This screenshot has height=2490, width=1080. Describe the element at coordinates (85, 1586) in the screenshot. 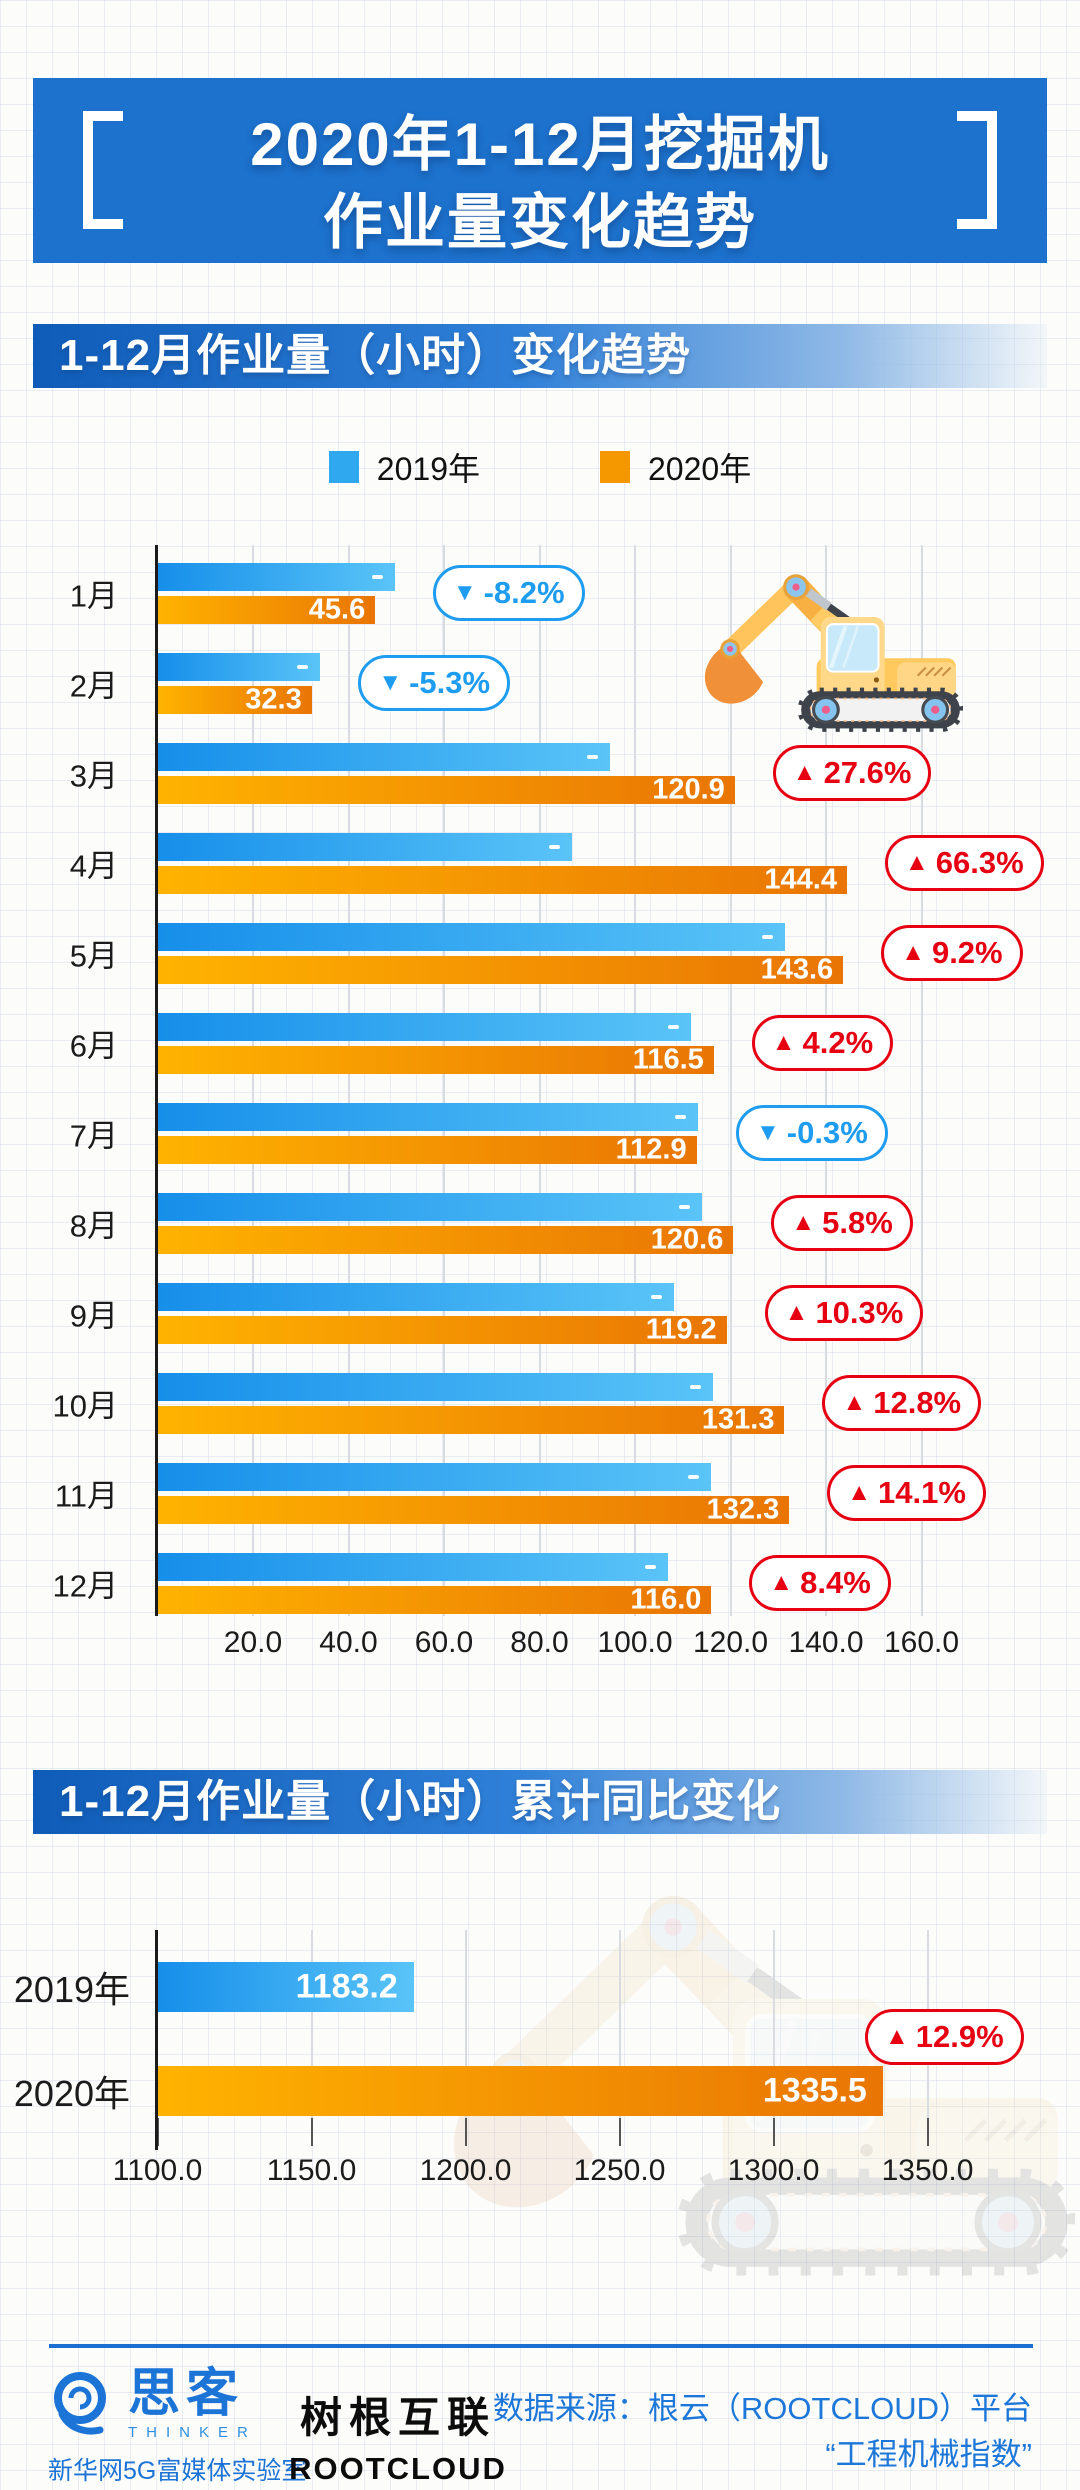

I see `chart1-category-label-12月: 12月` at that location.